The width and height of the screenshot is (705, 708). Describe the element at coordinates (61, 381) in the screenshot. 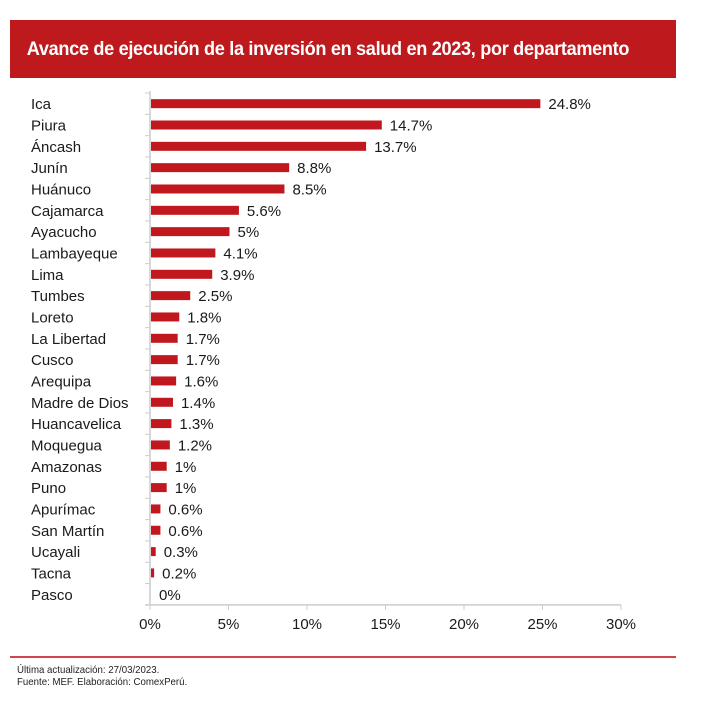

I see `category-label: Arequipa` at that location.